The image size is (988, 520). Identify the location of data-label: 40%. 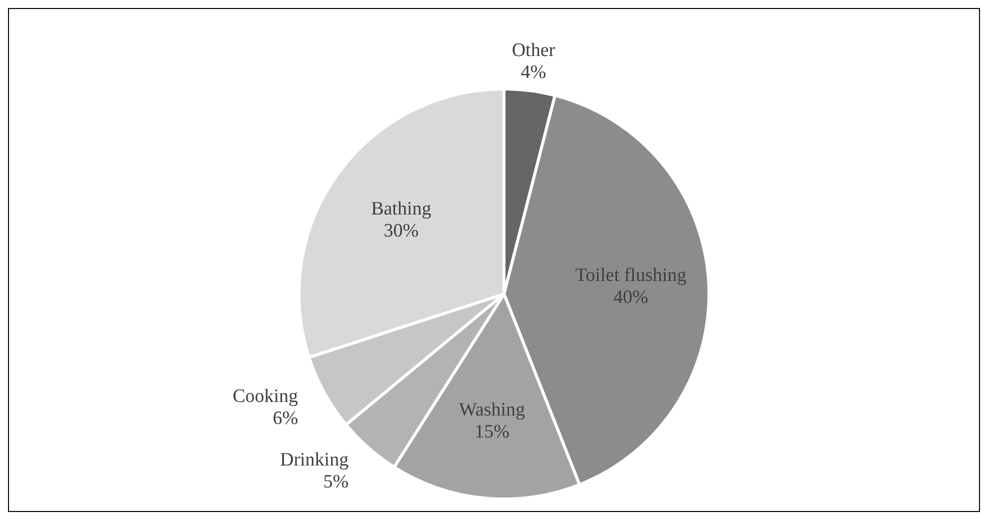
(630, 297).